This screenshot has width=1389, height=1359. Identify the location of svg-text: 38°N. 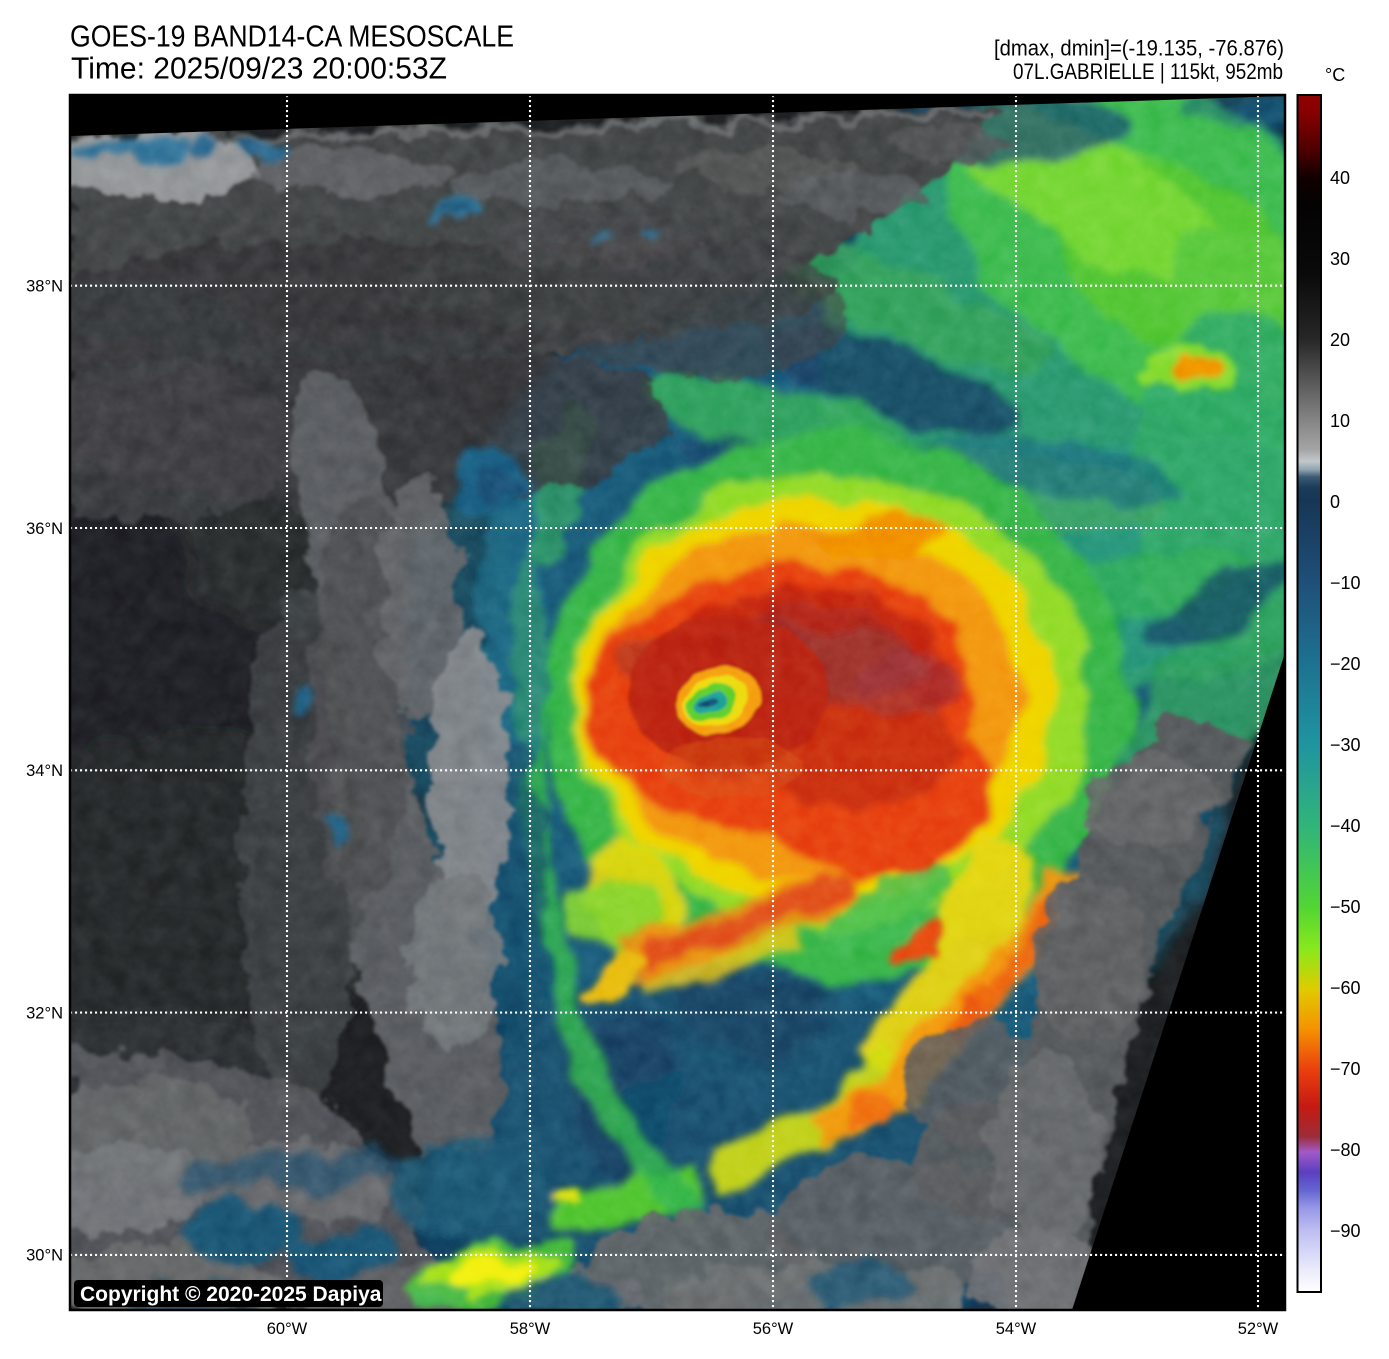
(44, 287).